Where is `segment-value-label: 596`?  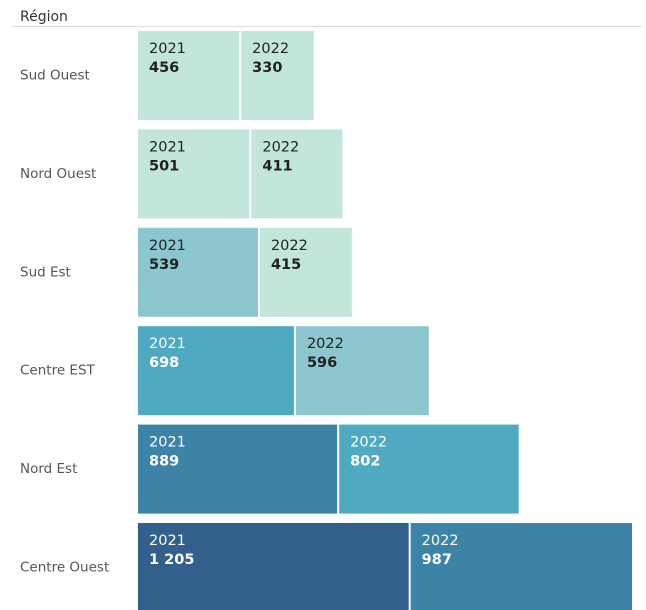
segment-value-label: 596 is located at coordinates (322, 363).